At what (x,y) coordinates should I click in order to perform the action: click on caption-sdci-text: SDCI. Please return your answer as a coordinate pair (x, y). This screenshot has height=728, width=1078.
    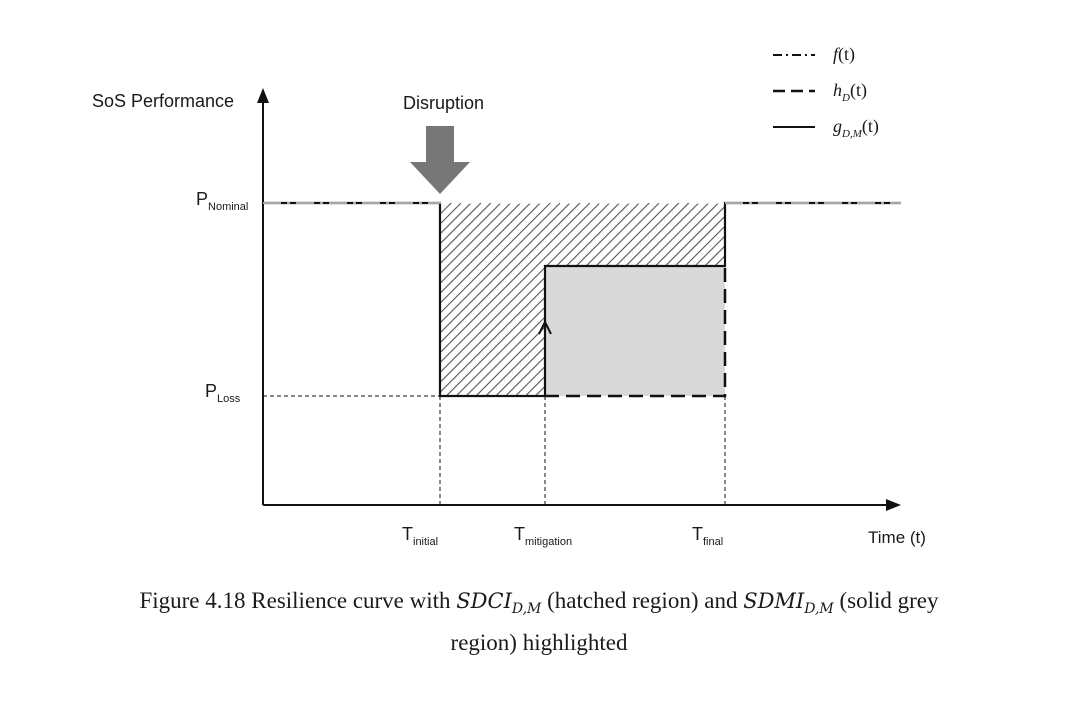
    Looking at the image, I should click on (484, 601).